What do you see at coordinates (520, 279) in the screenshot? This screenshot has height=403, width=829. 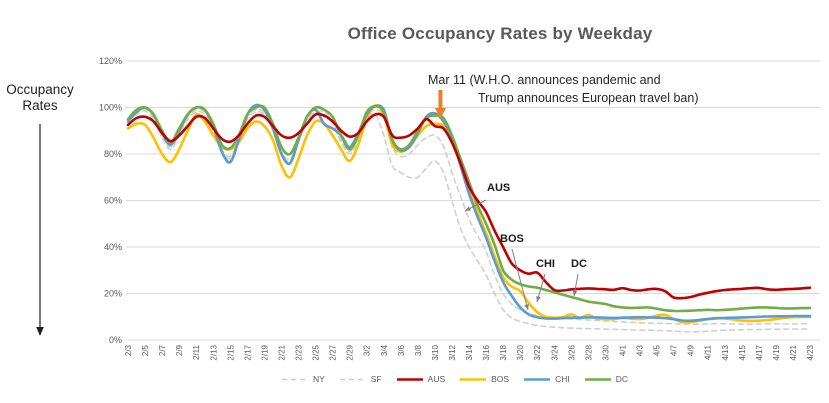 I see `callout-arrow-bos` at bounding box center [520, 279].